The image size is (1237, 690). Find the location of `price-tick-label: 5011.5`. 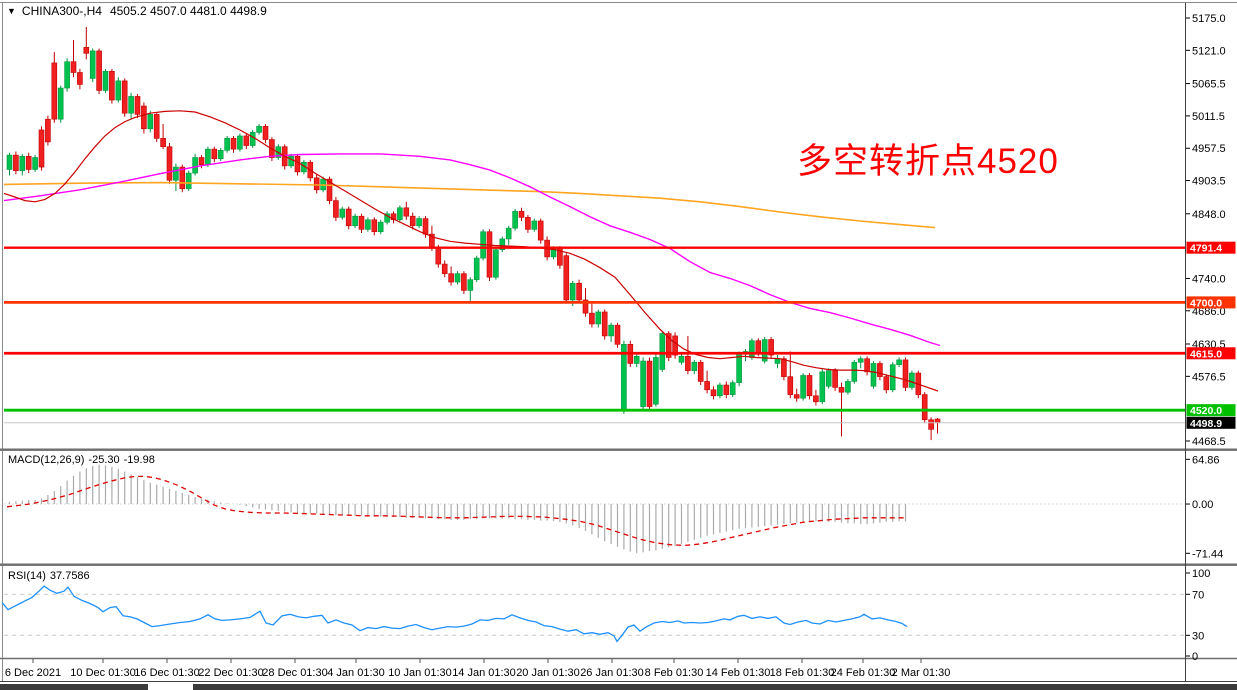

price-tick-label: 5011.5 is located at coordinates (1208, 117).